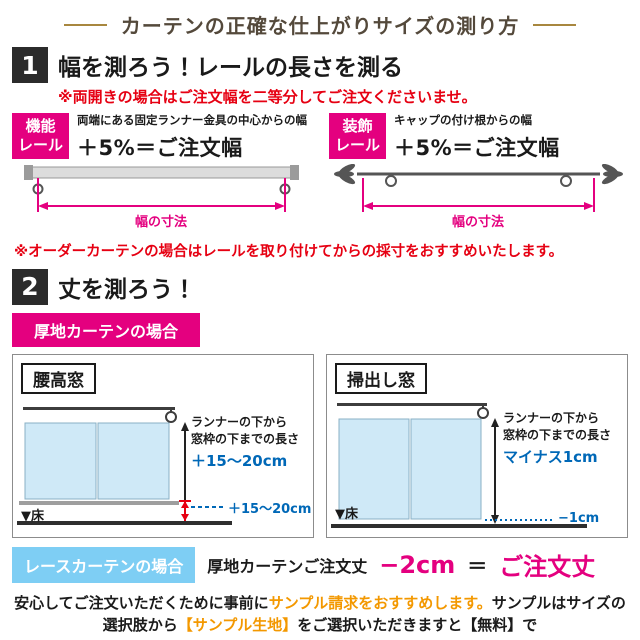 Image resolution: width=640 pixels, height=640 pixels. I want to click on functional-rail-label-line2: レール, so click(41, 144).